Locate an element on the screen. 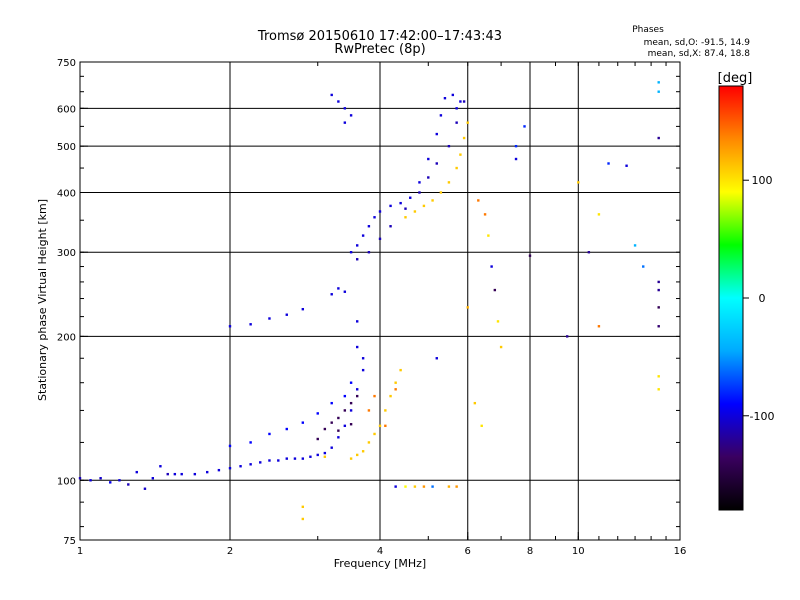 The height and width of the screenshot is (600, 800). y-tick-label: 600 is located at coordinates (66, 109).